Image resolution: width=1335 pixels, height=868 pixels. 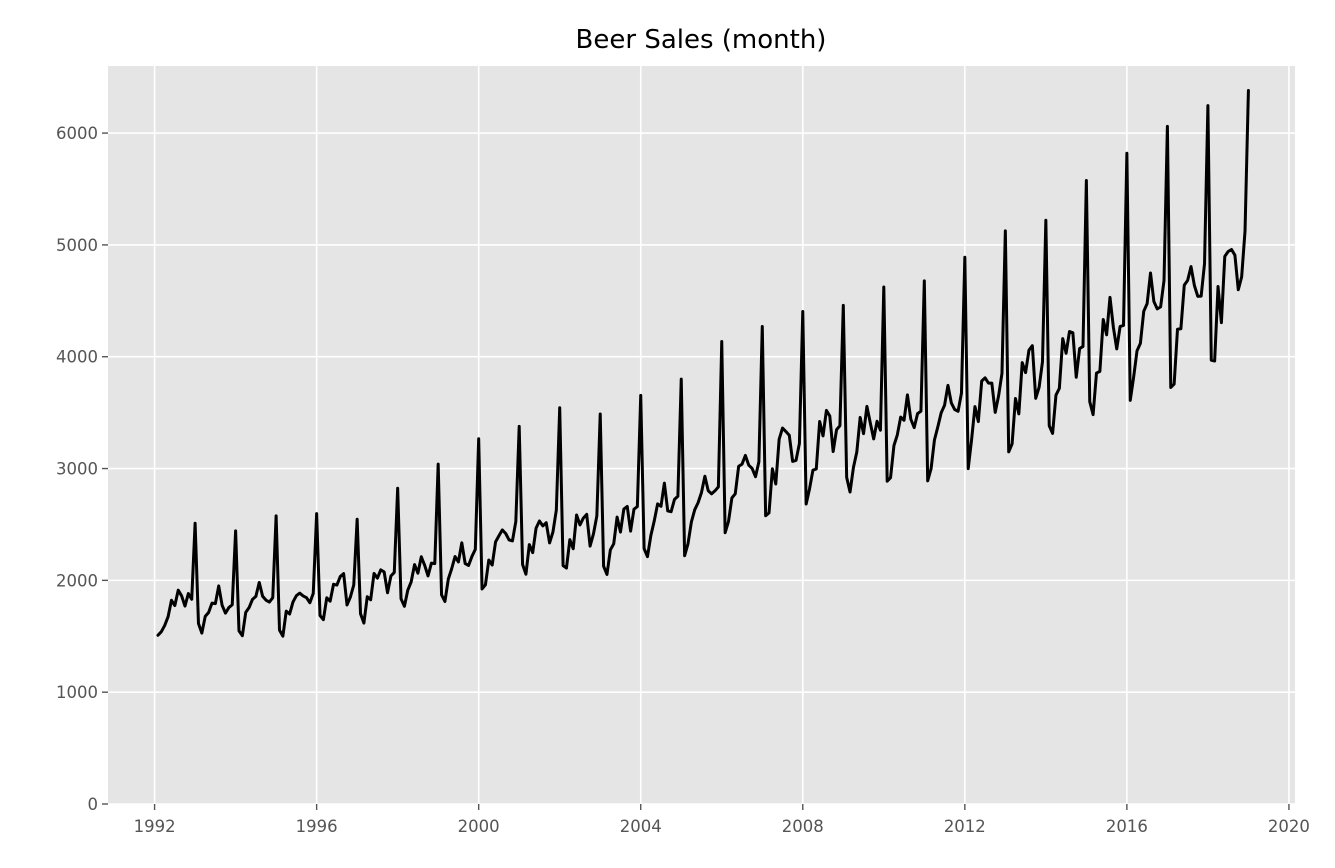 What do you see at coordinates (77, 133) in the screenshot?
I see `y-tick-label: 6000` at bounding box center [77, 133].